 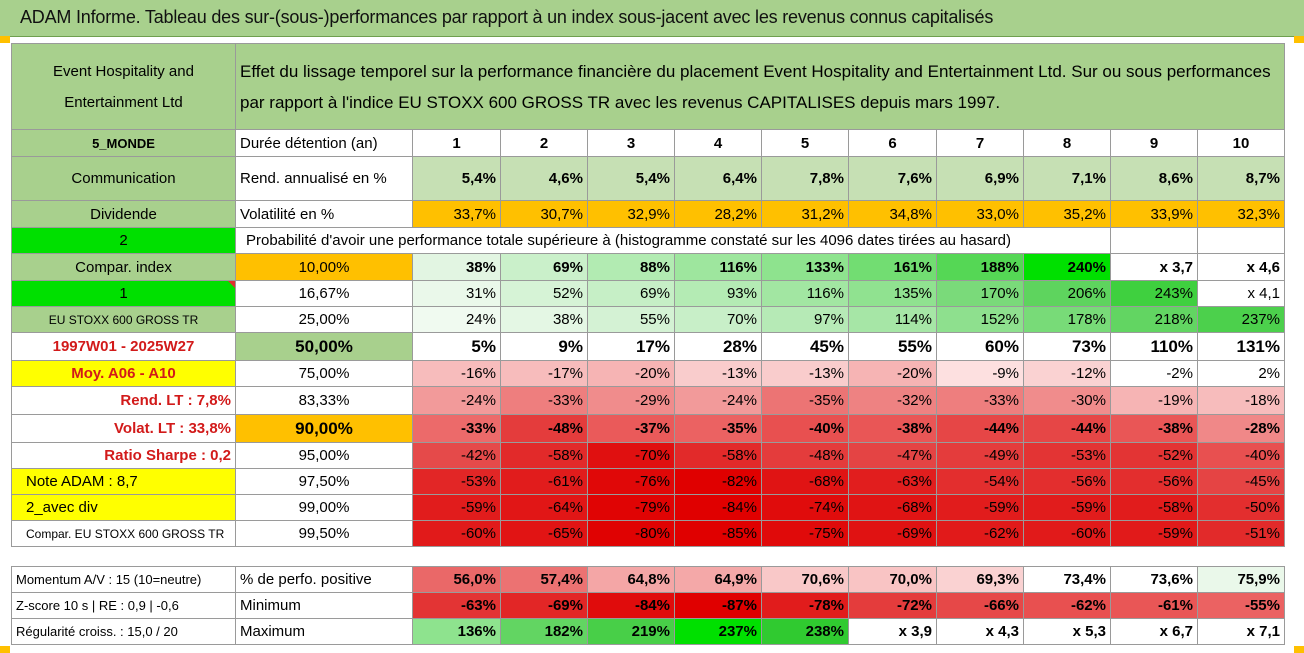 I want to click on probability-value: -16%, so click(x=456, y=373).